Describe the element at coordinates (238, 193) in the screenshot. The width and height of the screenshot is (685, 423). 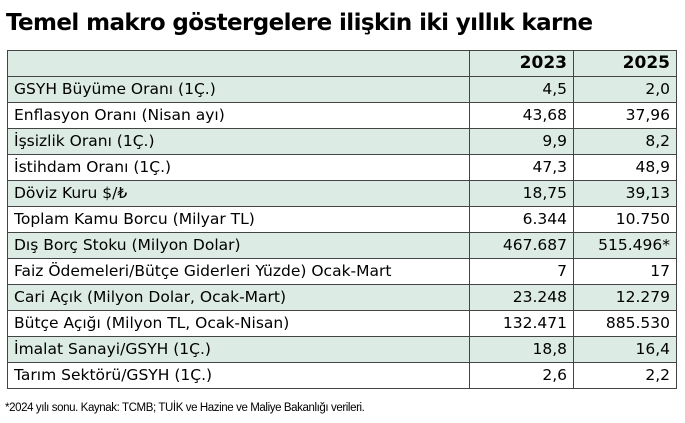
I see `indicator-label: Döviz Kuru $/₺` at that location.